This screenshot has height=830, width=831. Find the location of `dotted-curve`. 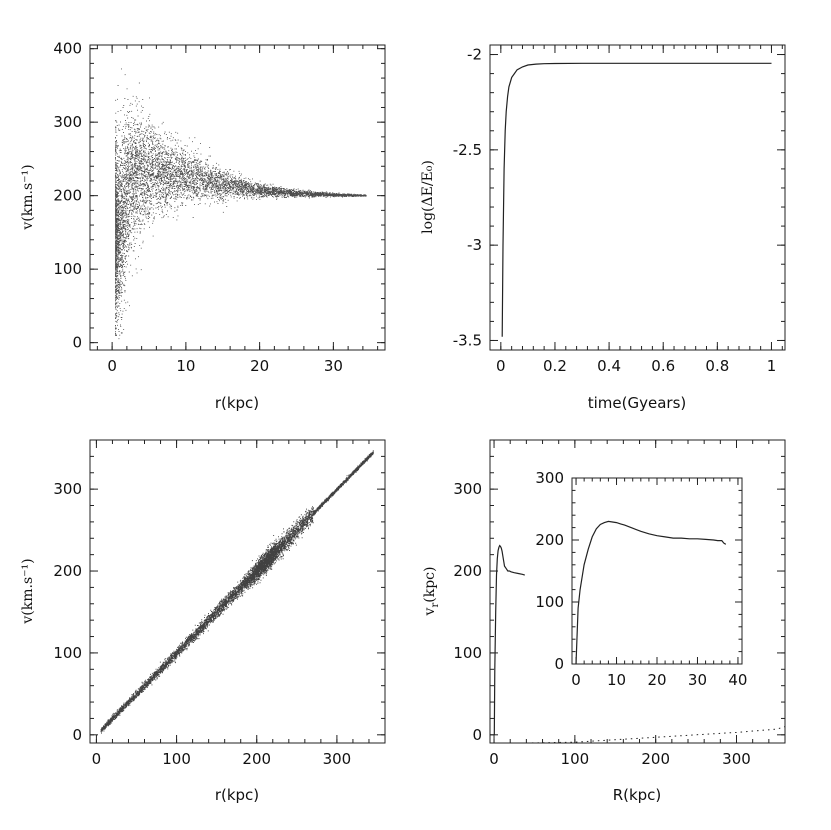

dotted-curve is located at coordinates (656, 735).